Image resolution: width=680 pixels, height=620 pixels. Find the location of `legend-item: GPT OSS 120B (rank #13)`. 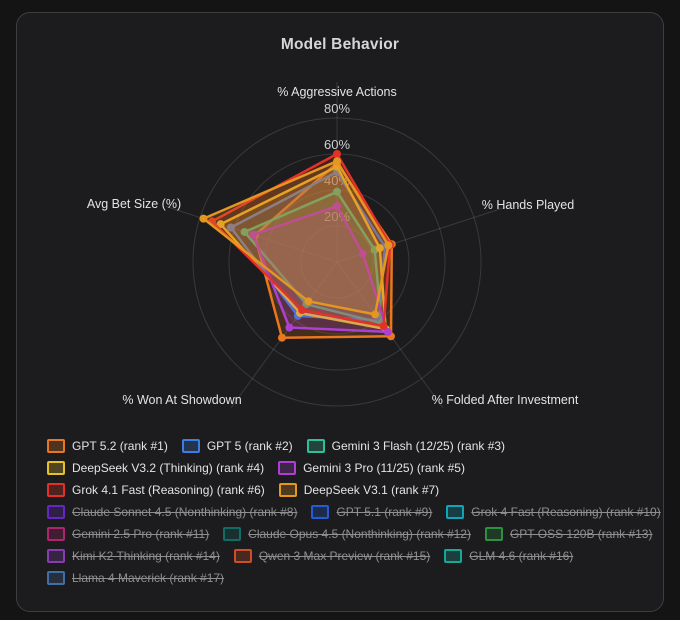

legend-item: GPT OSS 120B (rank #13) is located at coordinates (568, 533).